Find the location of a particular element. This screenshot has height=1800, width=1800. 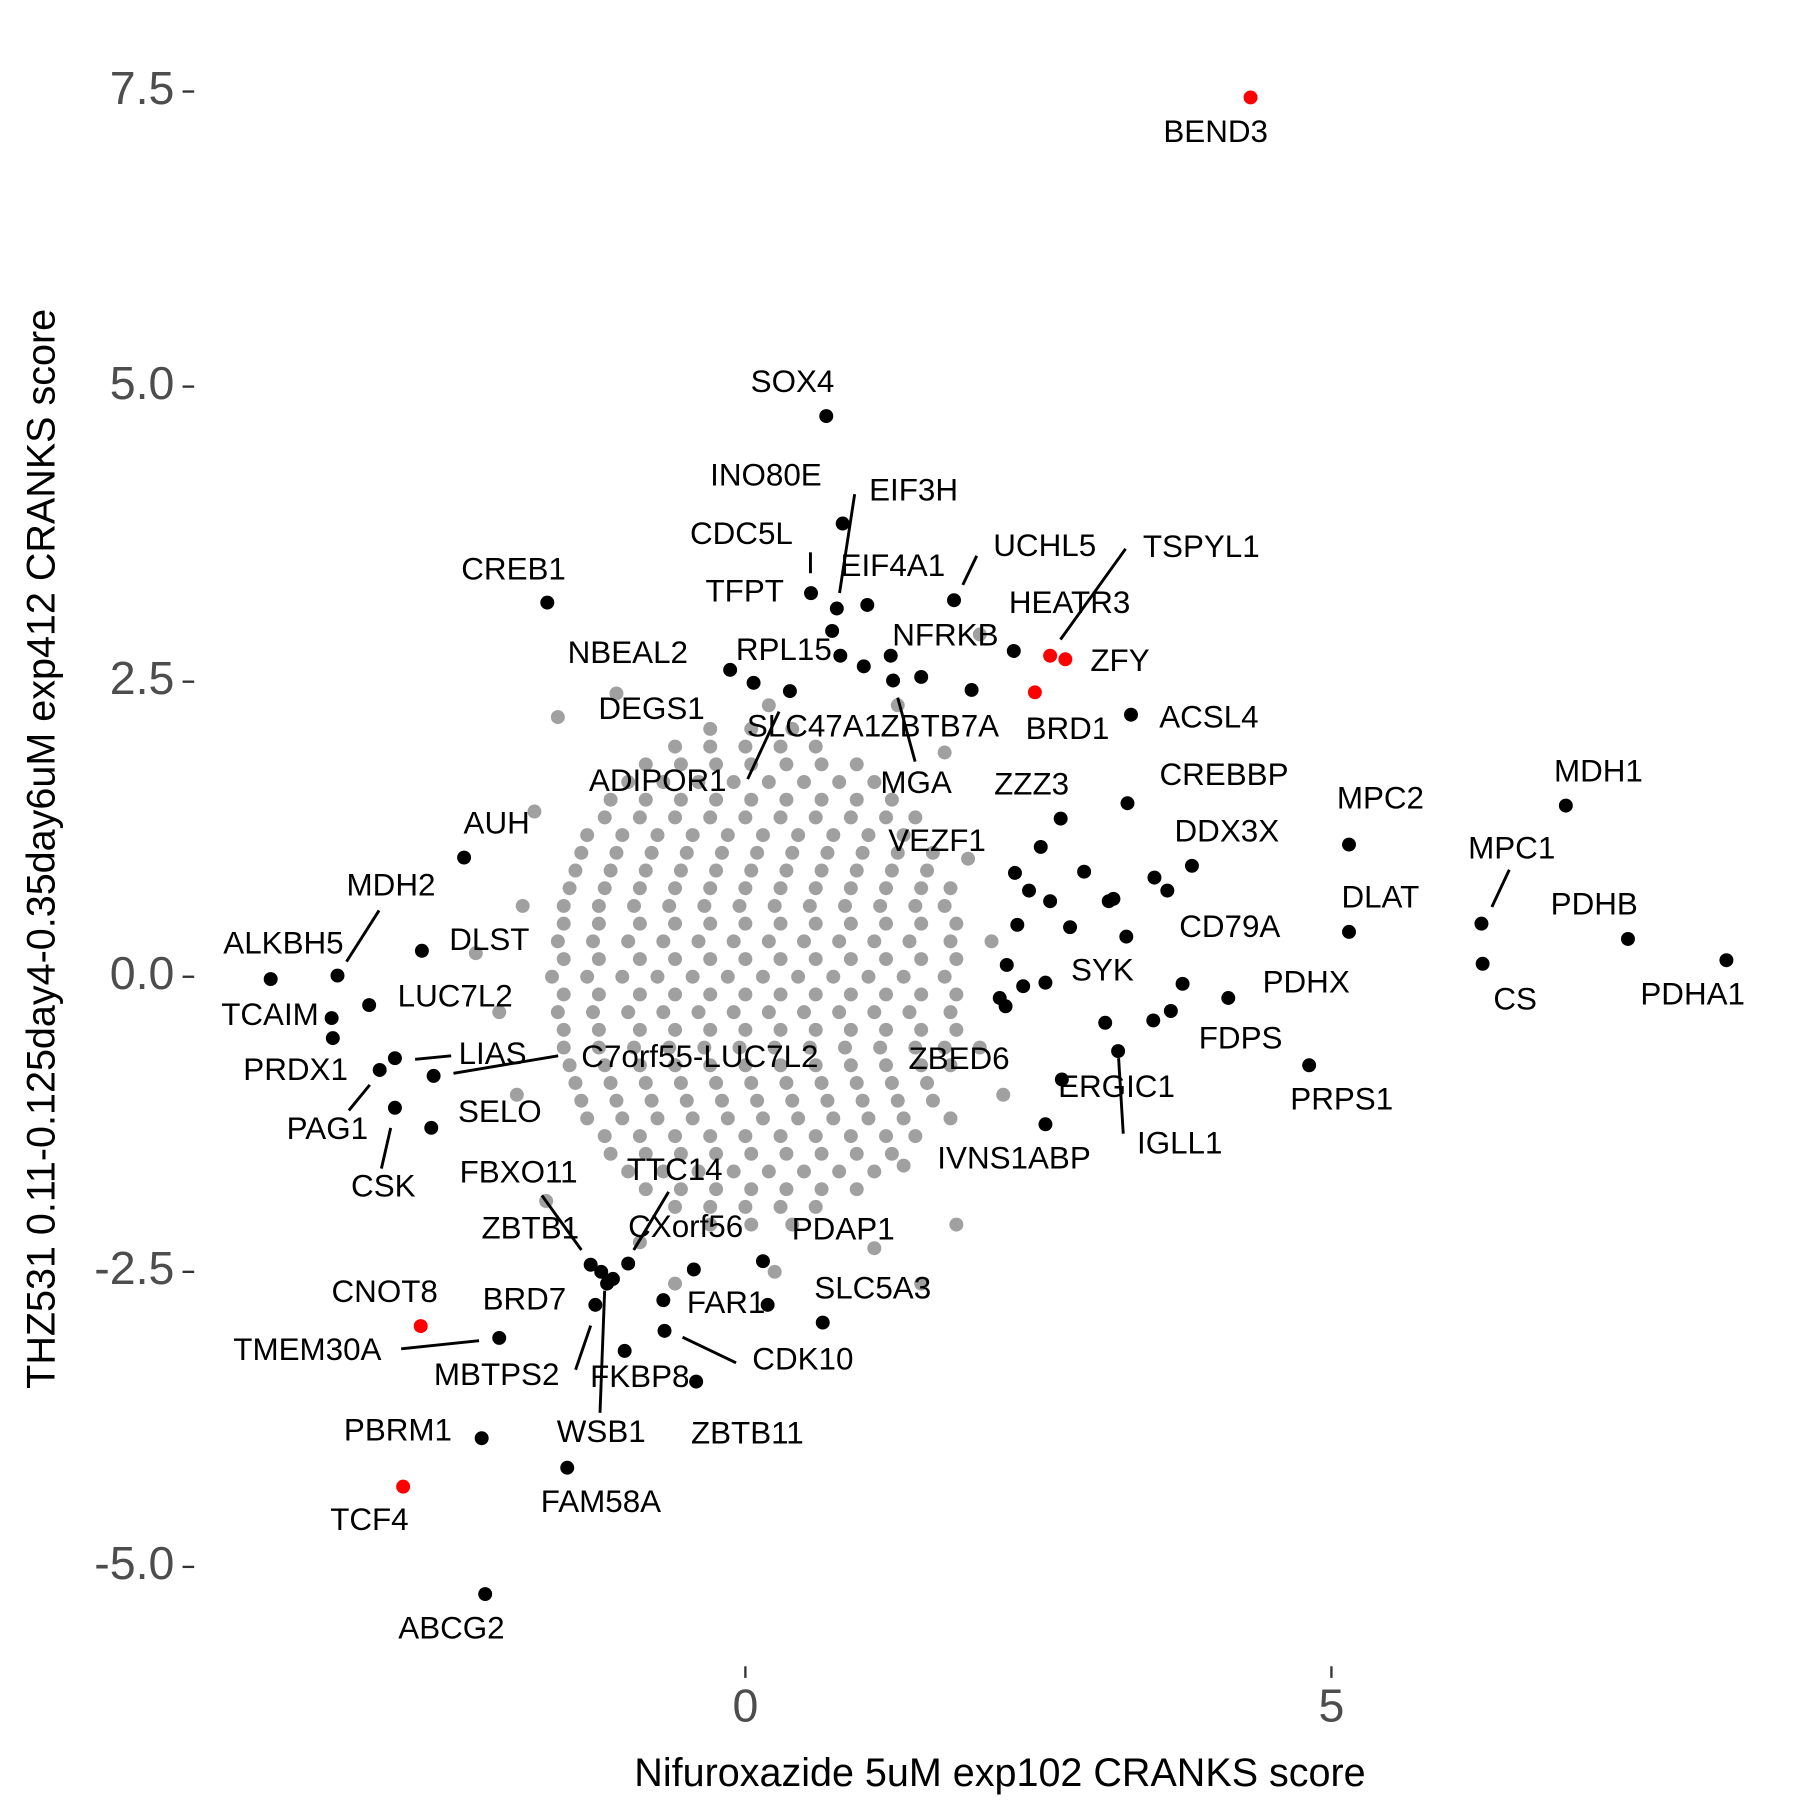

point-label: ADIPOR1 is located at coordinates (658, 780).